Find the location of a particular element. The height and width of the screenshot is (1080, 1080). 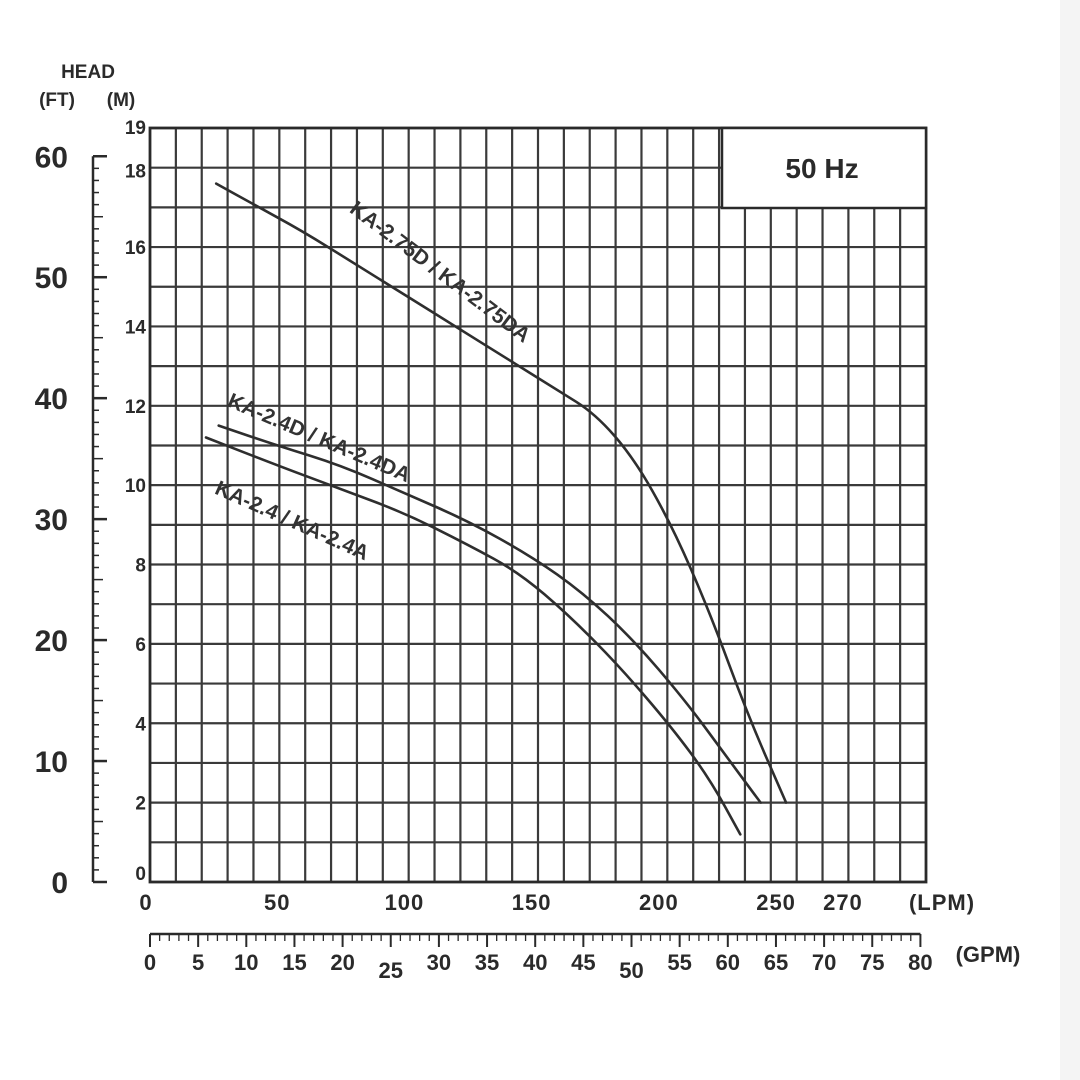

gpm-tick-label: 10 is located at coordinates (246, 962).